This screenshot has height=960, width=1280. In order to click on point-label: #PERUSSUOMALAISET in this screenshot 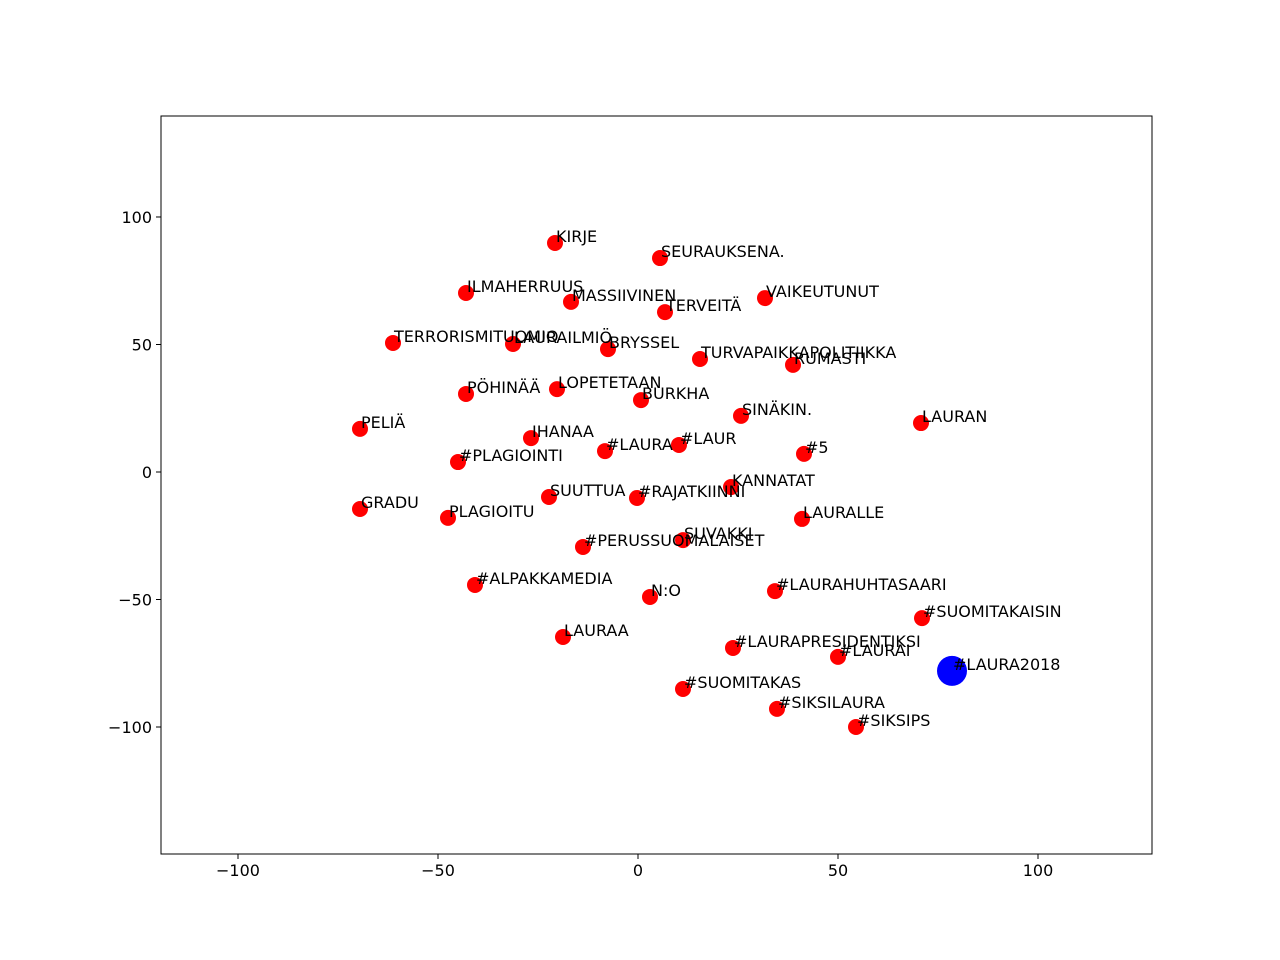, I will do `click(674, 540)`.